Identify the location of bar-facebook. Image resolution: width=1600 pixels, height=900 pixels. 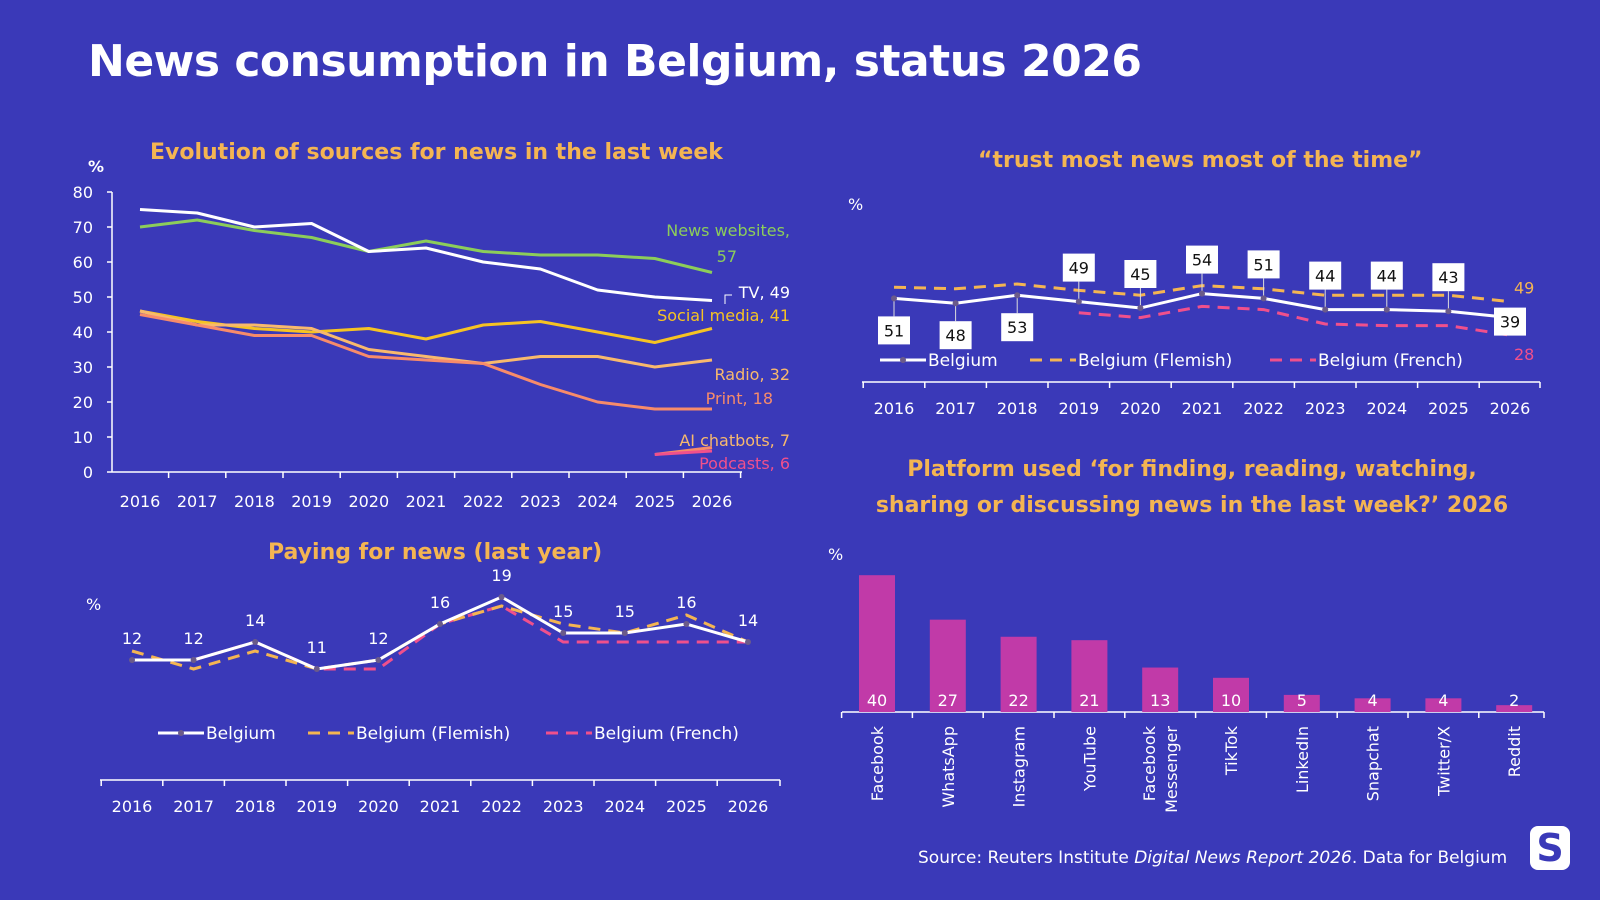
(877, 643).